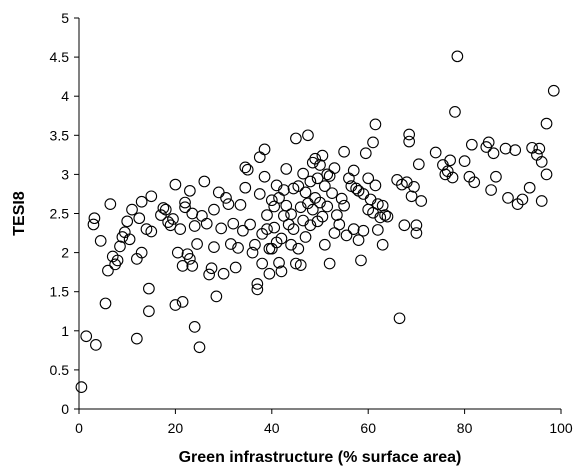 This screenshot has height=469, width=583. I want to click on x-tick-label: 20, so click(176, 428).